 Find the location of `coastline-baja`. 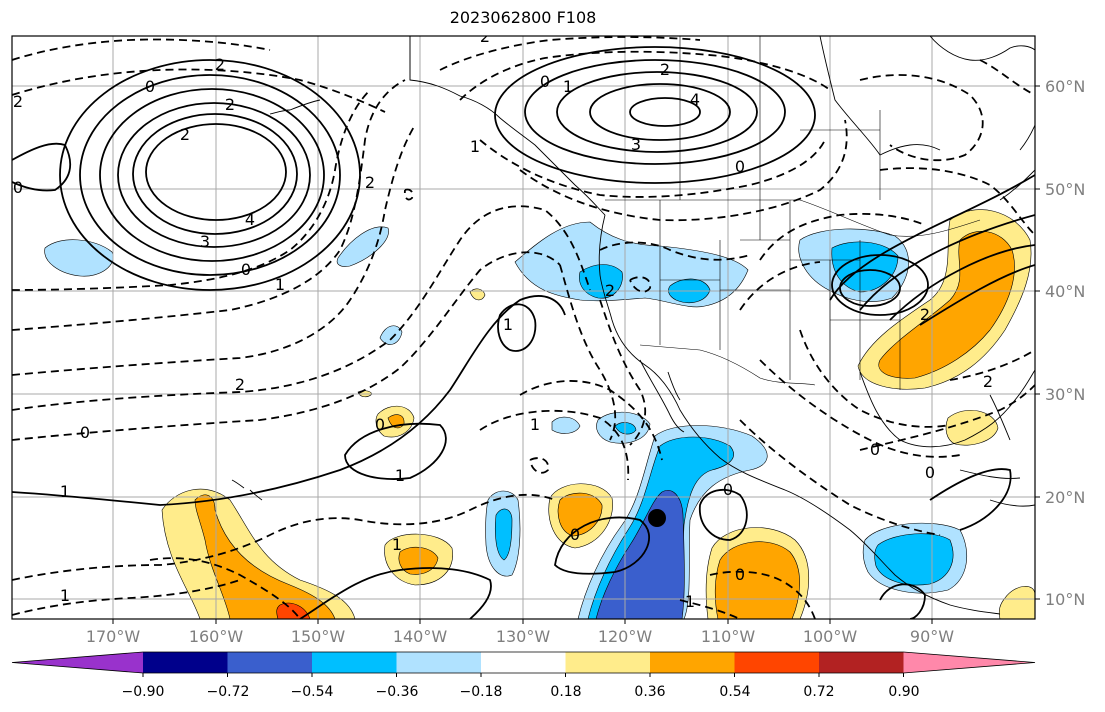

coastline-baja is located at coordinates (662, 396).